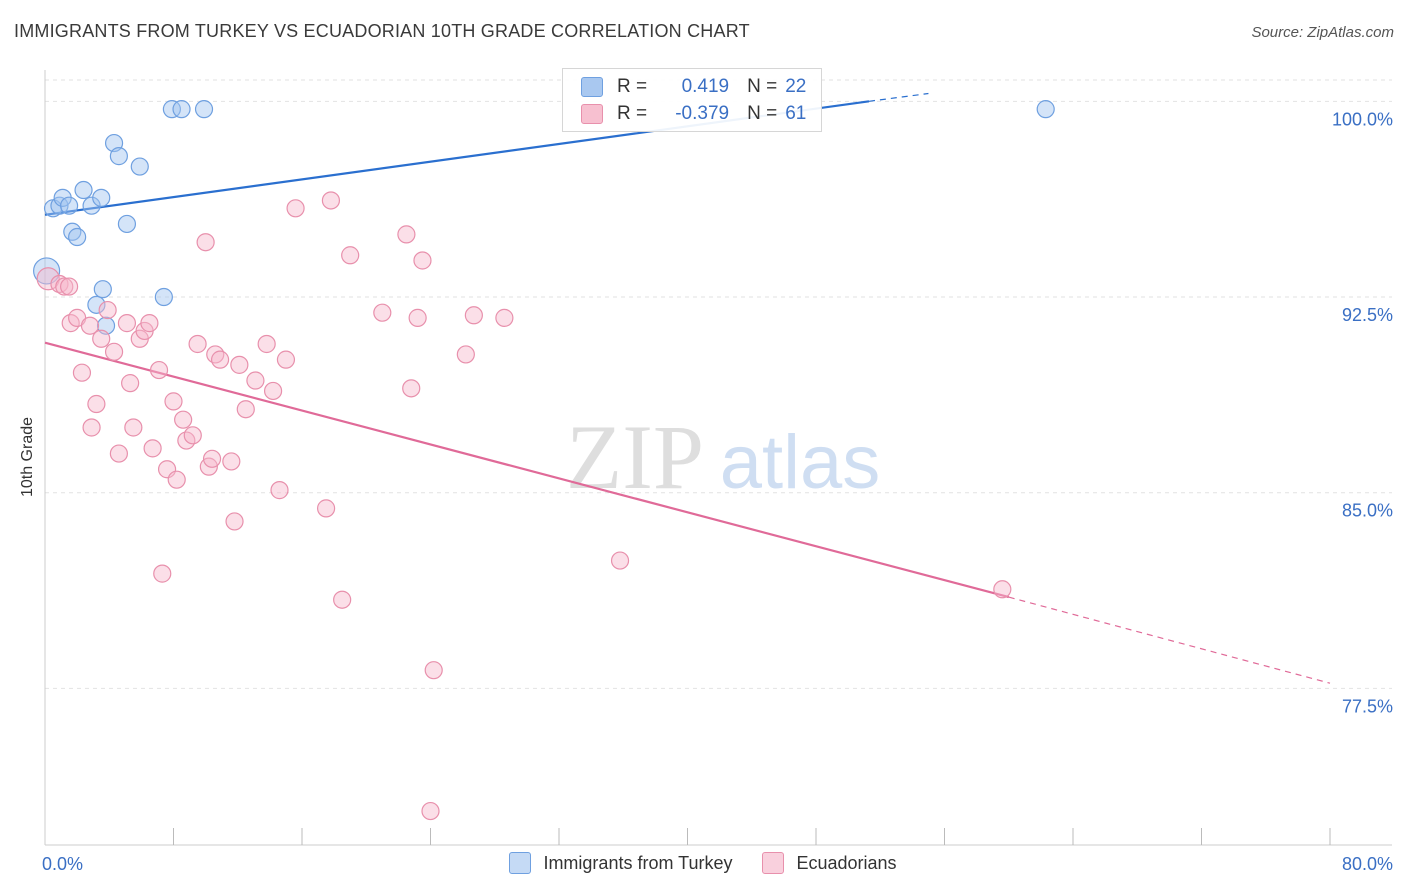 This screenshot has height=892, width=1406. I want to click on legend-r-value: 0.419, so click(705, 86).